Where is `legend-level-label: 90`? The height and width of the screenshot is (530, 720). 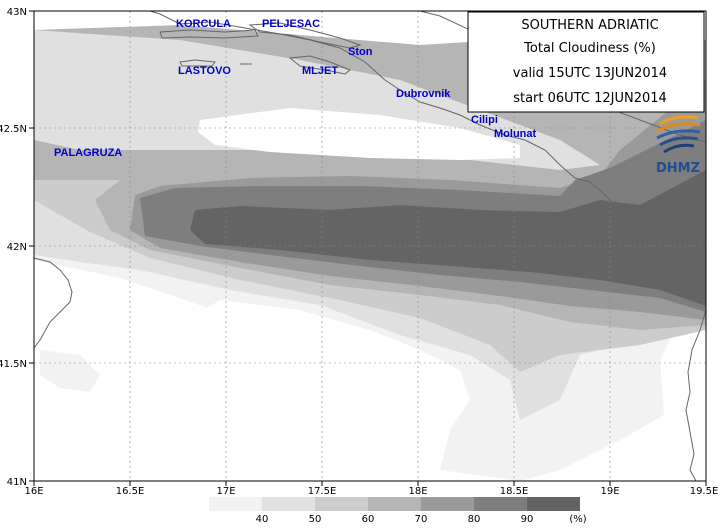
legend-level-label: 90 is located at coordinates (527, 519).